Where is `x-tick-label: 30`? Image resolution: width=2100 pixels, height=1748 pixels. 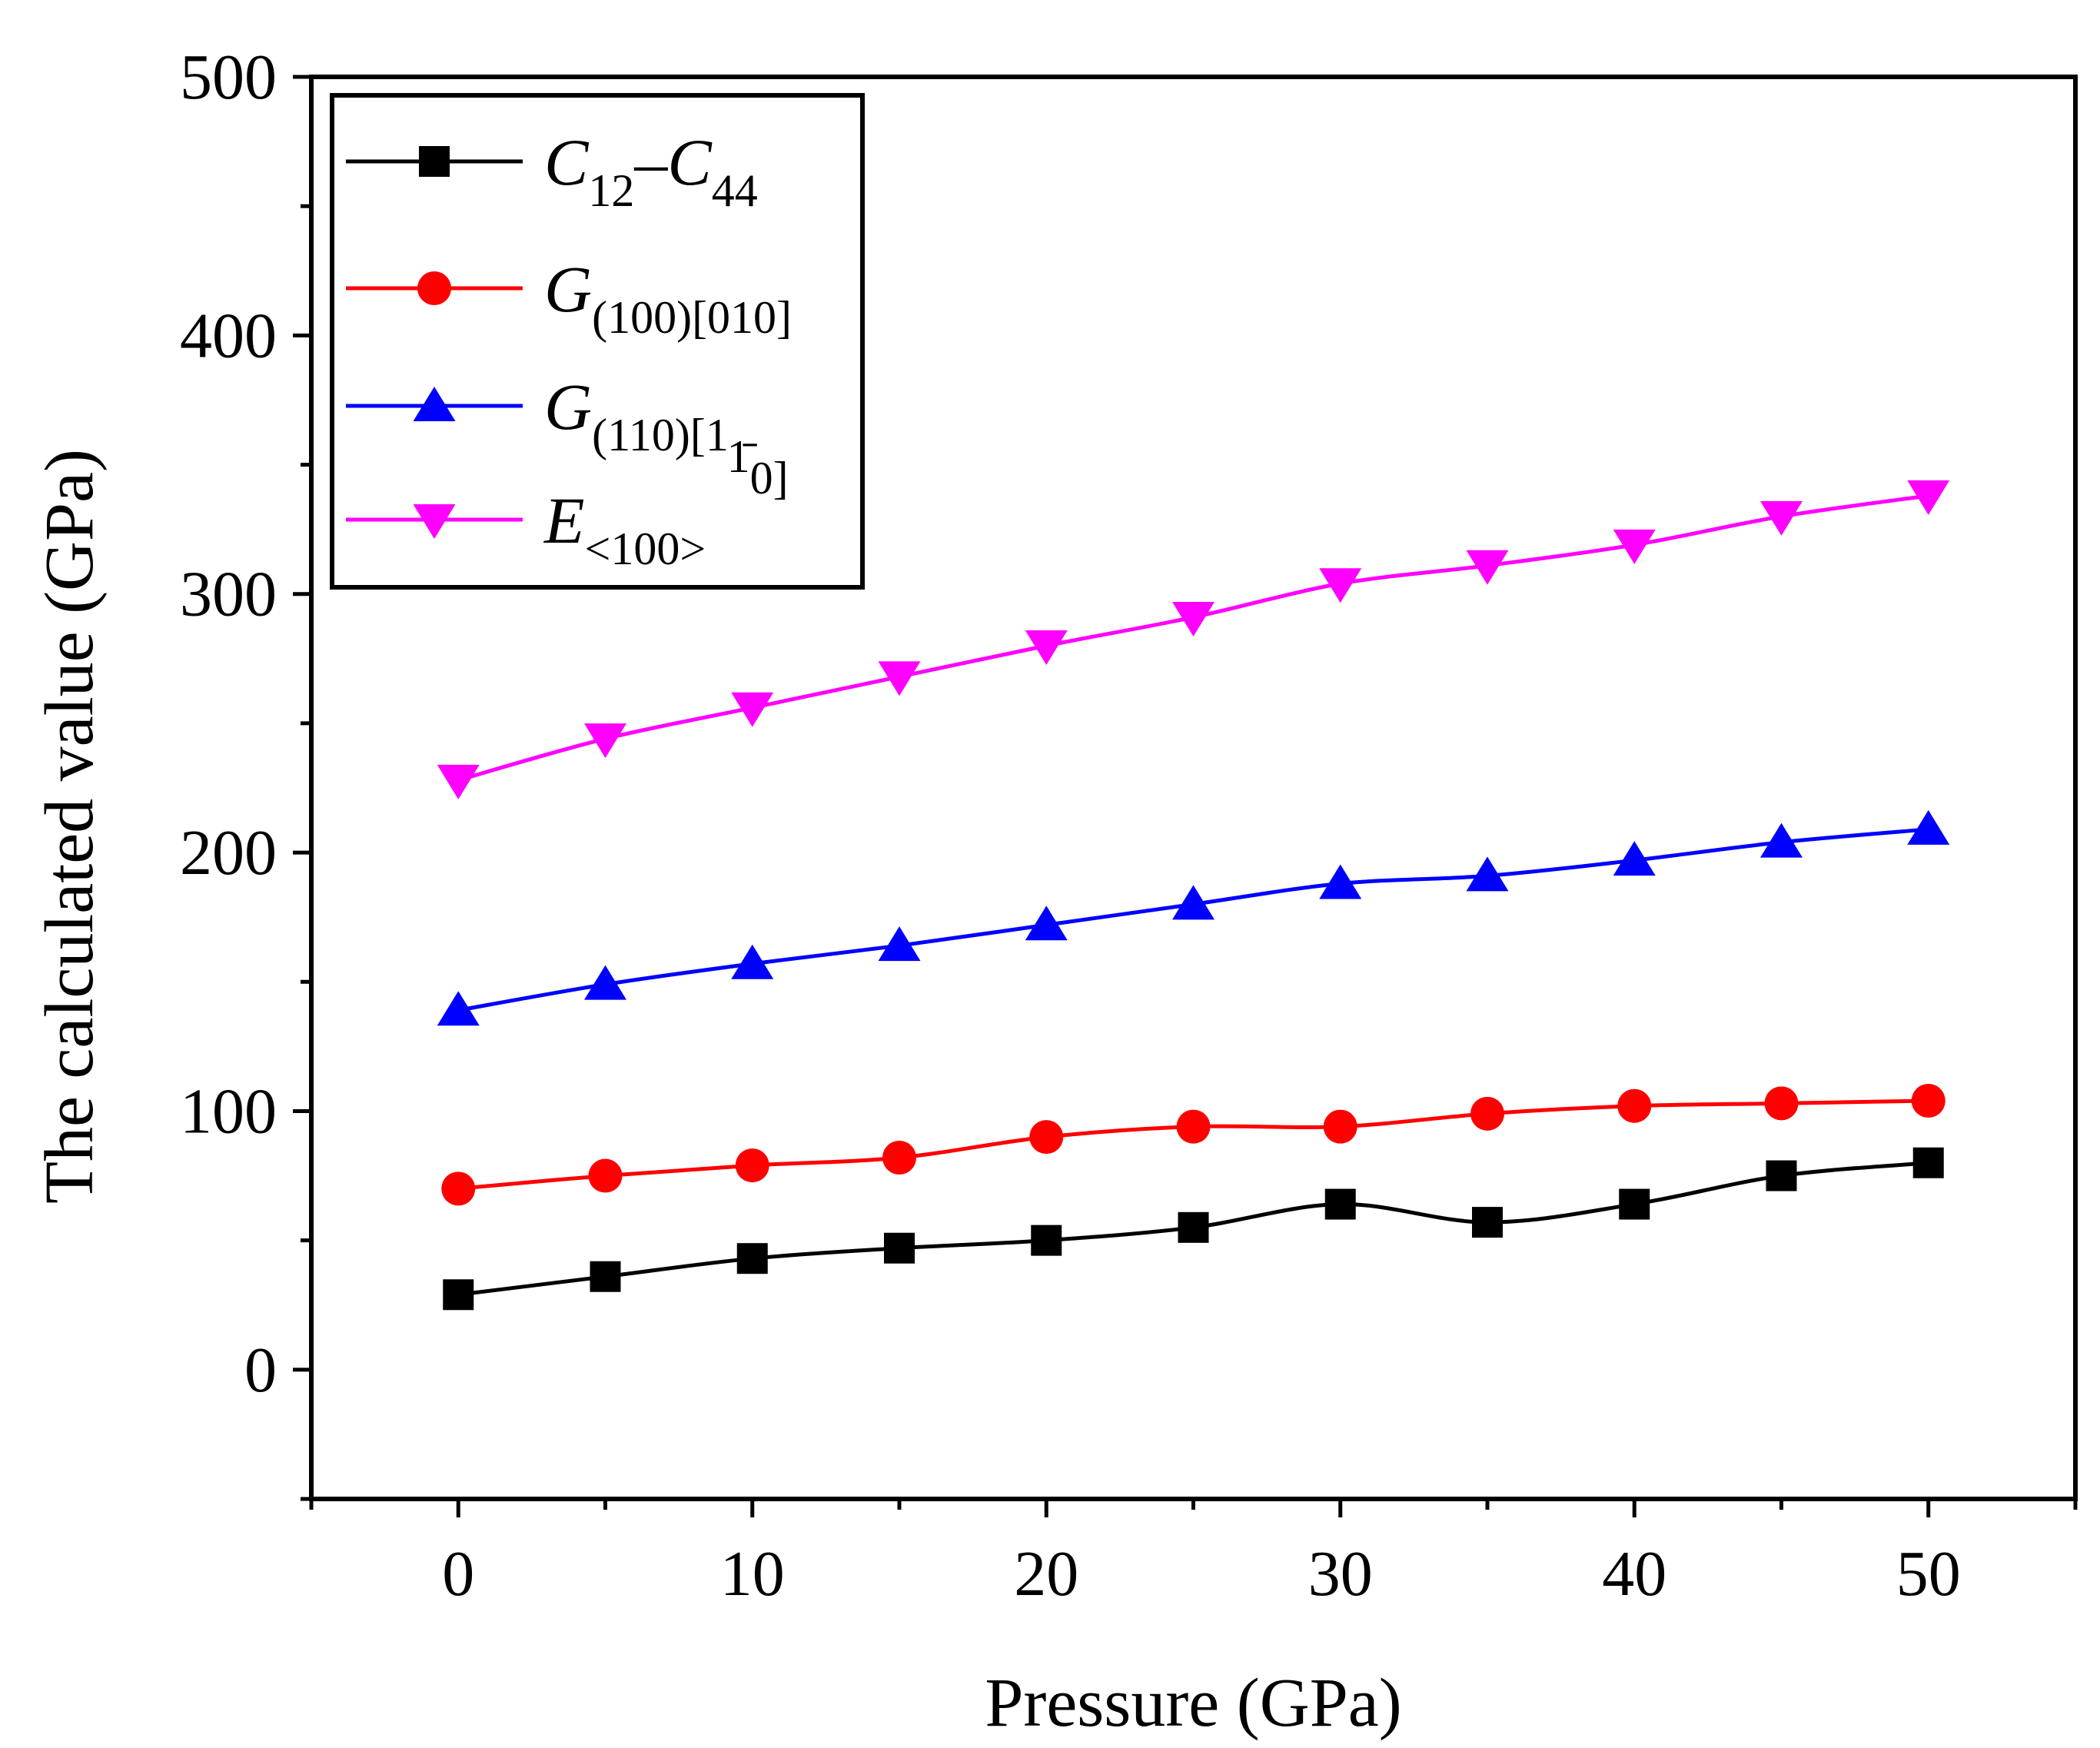 x-tick-label: 30 is located at coordinates (1340, 1574).